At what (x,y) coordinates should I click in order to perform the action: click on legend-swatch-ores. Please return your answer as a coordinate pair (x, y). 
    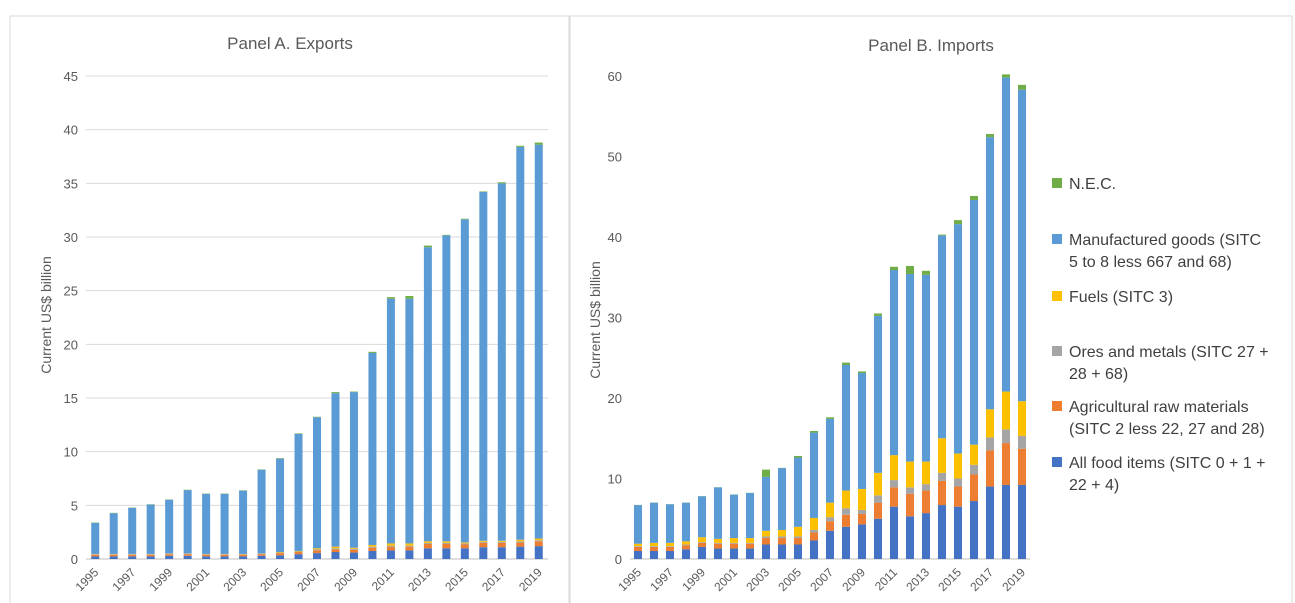
    Looking at the image, I should click on (1057, 351).